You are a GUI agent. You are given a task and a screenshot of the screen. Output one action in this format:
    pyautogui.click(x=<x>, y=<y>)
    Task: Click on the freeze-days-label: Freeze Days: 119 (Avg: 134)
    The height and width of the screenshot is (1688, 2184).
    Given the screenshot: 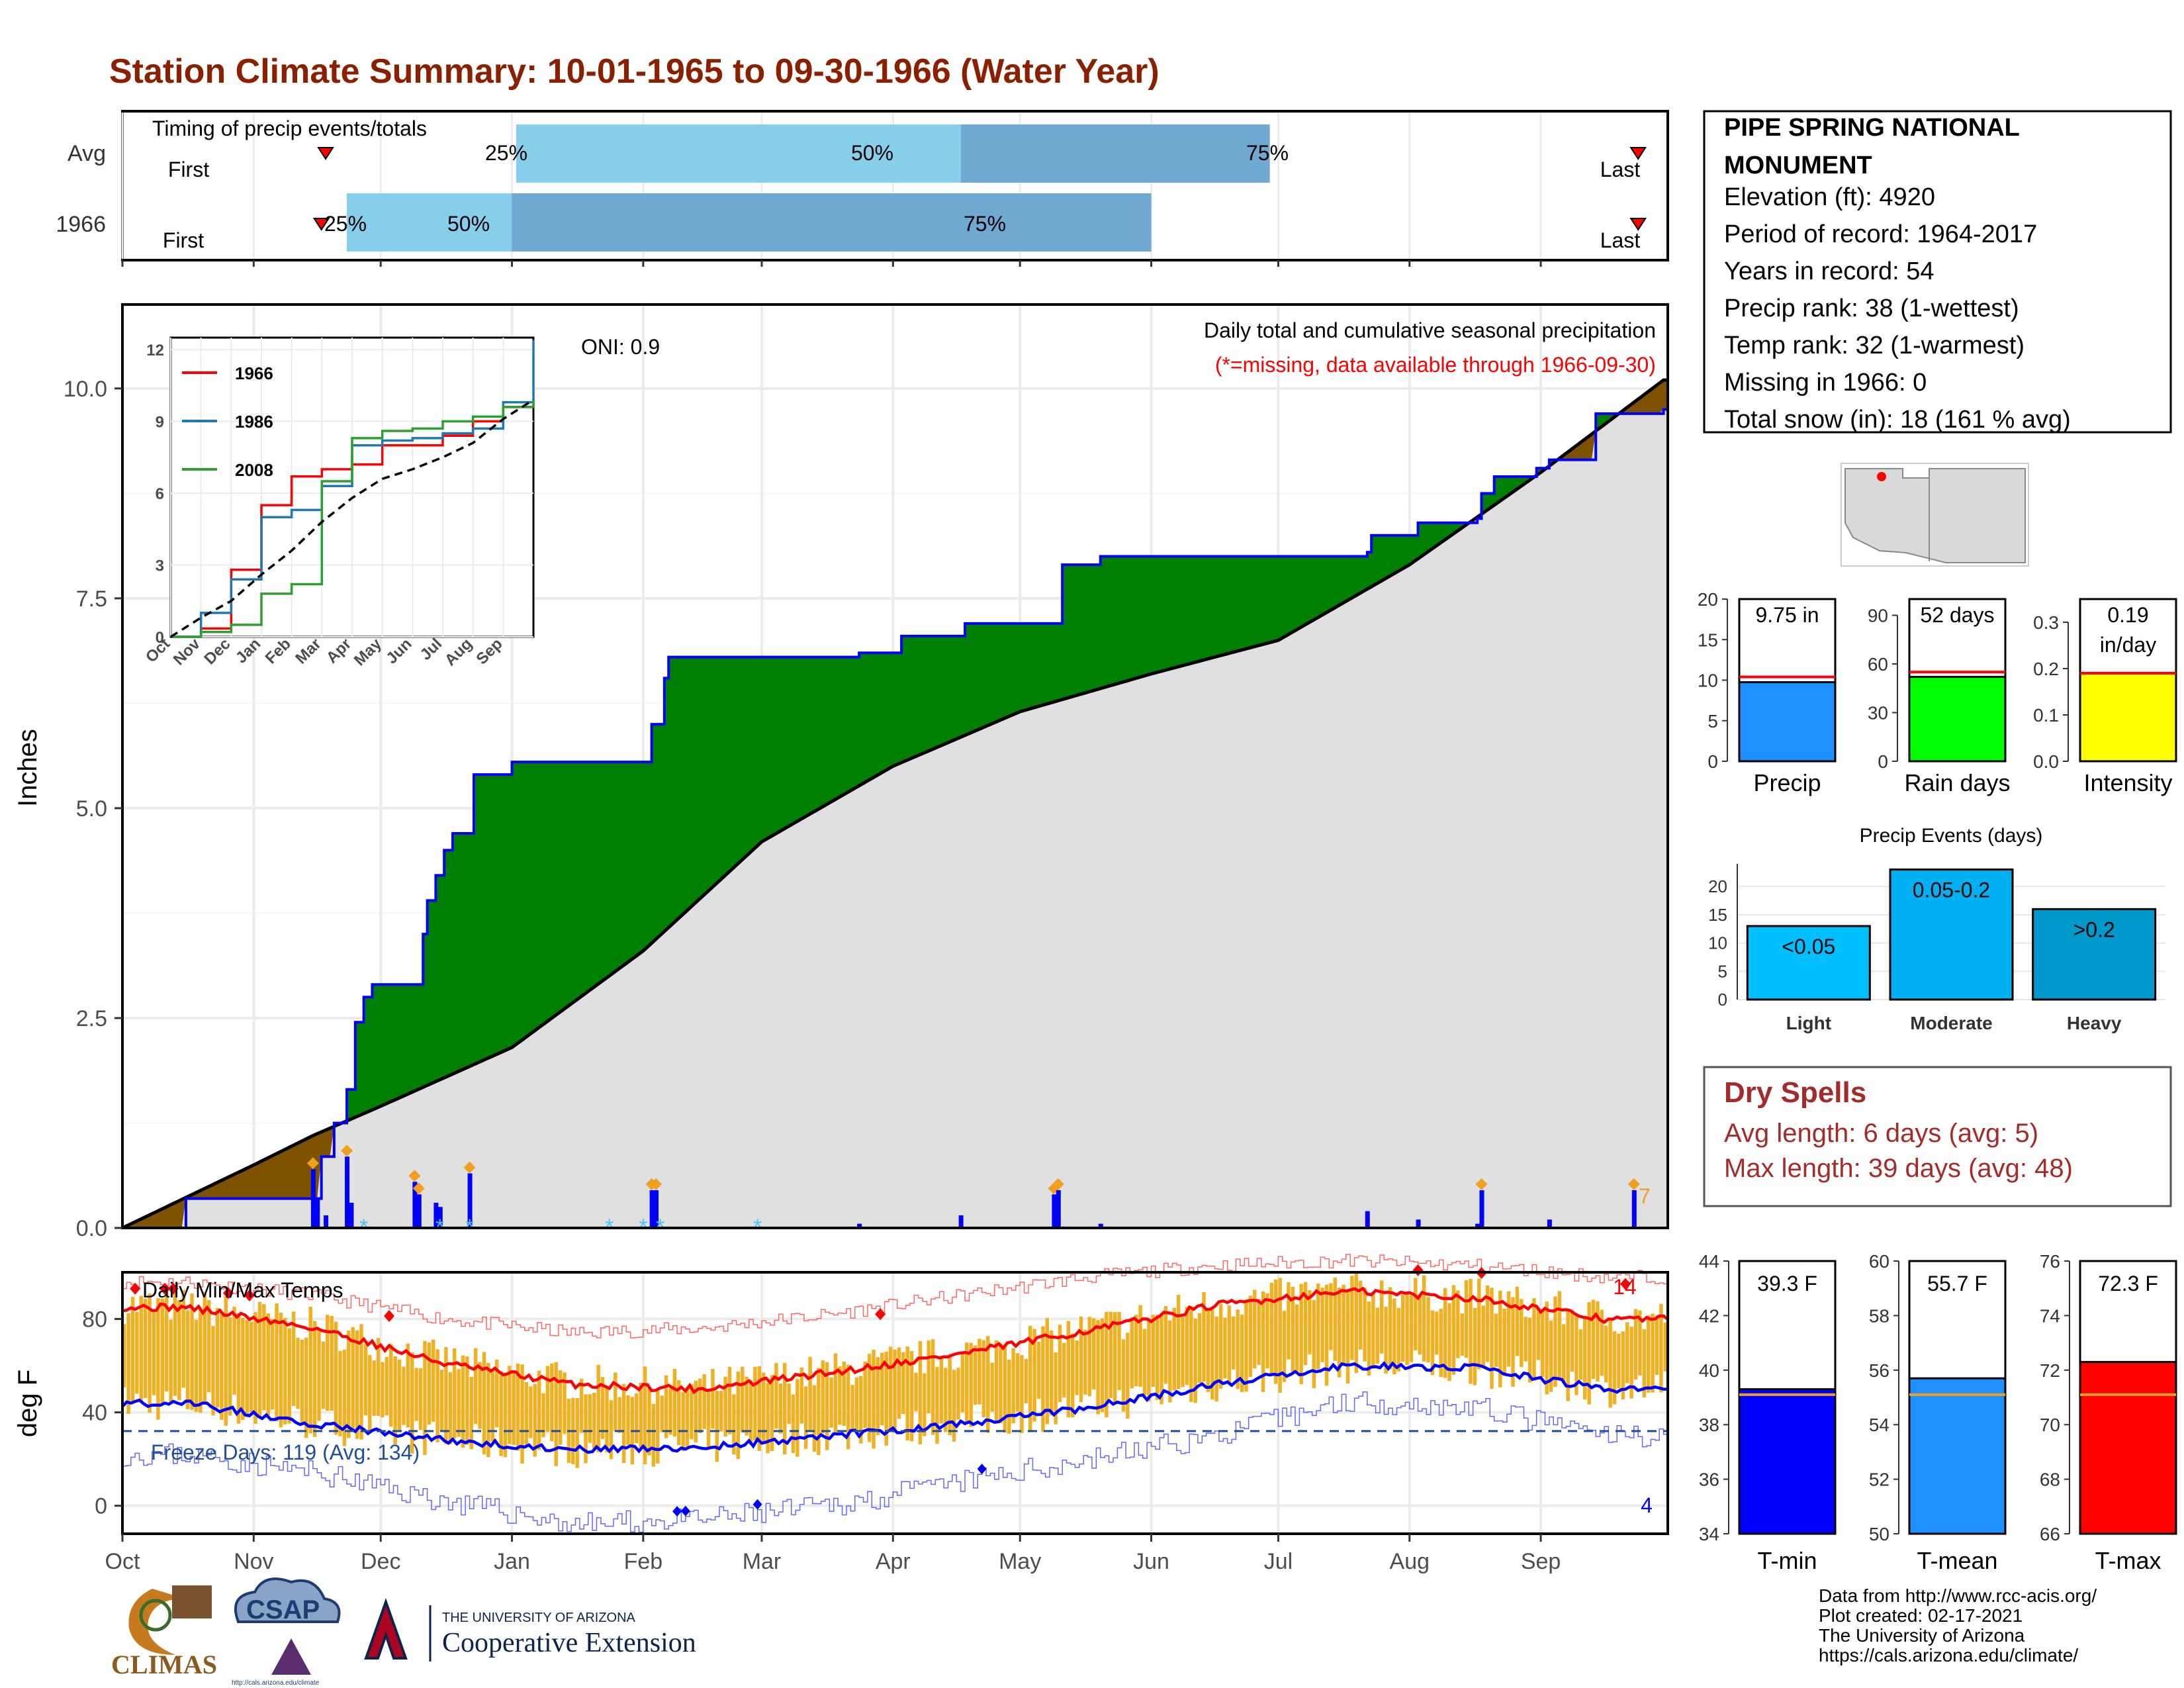 What is the action you would take?
    pyautogui.click(x=285, y=1452)
    